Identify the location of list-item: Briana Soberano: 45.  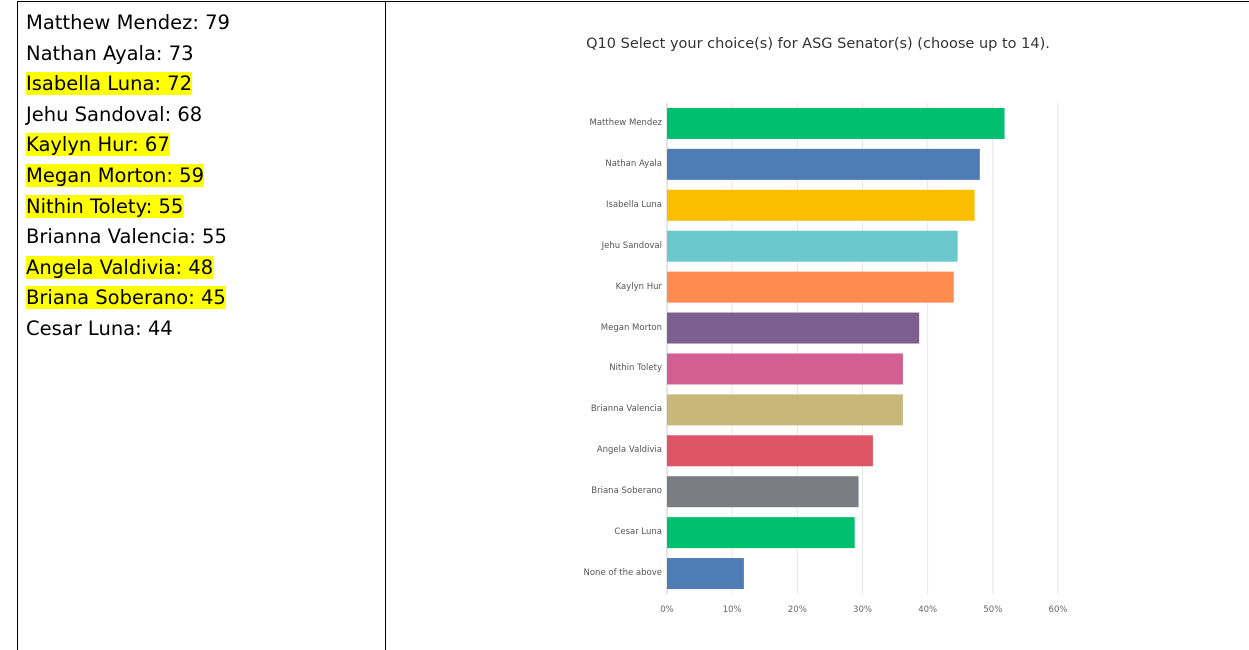
(128, 298).